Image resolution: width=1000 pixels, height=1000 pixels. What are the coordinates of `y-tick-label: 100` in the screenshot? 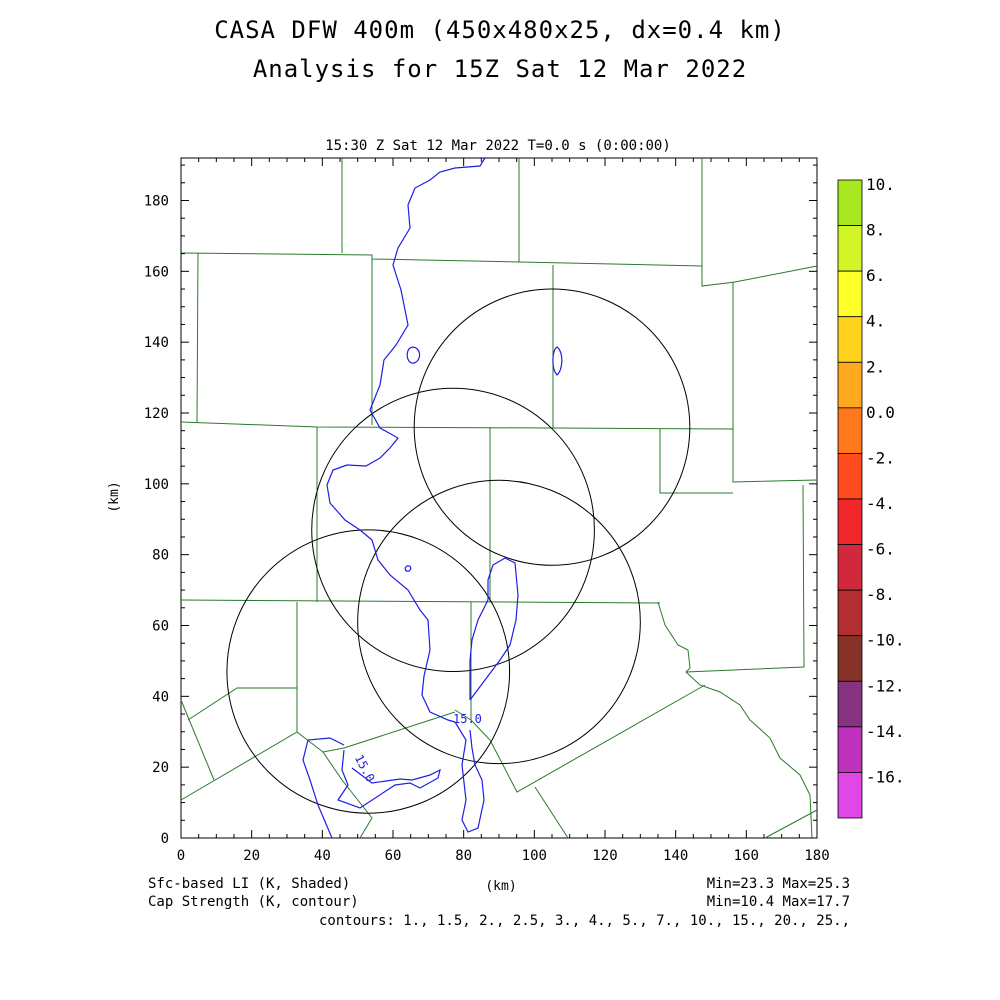 It's located at (156, 485).